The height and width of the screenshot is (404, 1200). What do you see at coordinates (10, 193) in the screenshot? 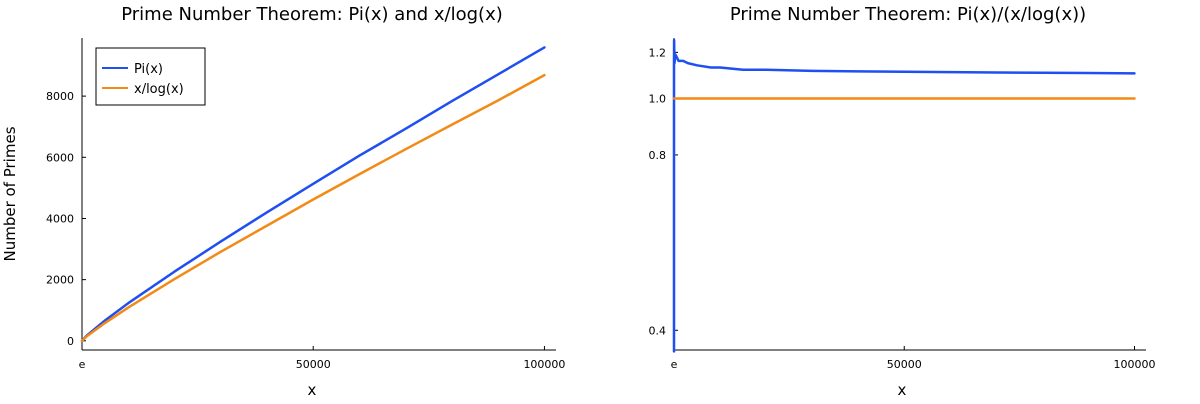
I see `y-axis-label: Number of Primes` at bounding box center [10, 193].